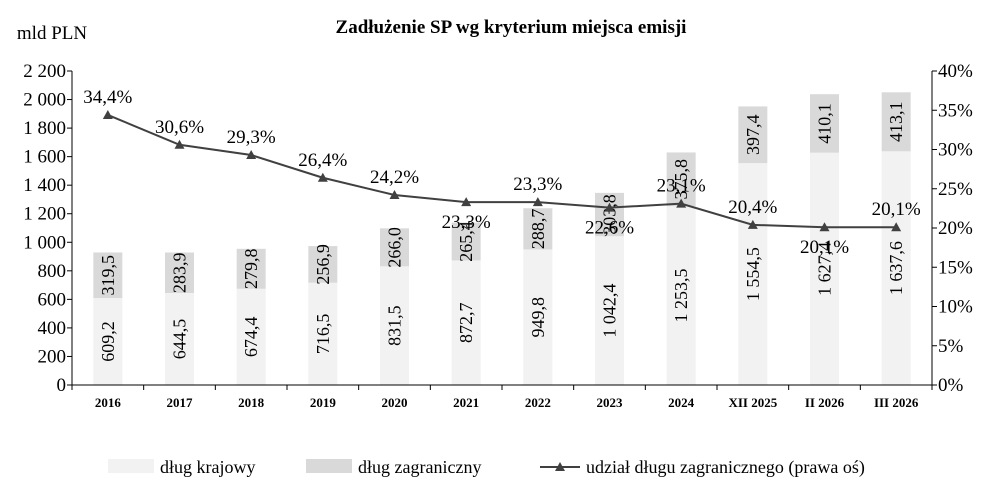 This screenshot has height=488, width=1006. I want to click on bar-label-domestic: 644,5, so click(180, 339).